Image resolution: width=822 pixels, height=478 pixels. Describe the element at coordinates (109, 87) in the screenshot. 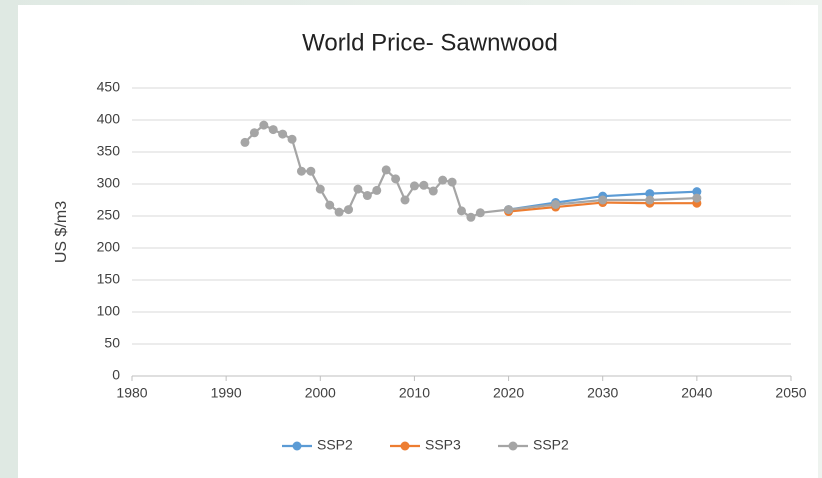

I see `y-tick-label: 450` at that location.